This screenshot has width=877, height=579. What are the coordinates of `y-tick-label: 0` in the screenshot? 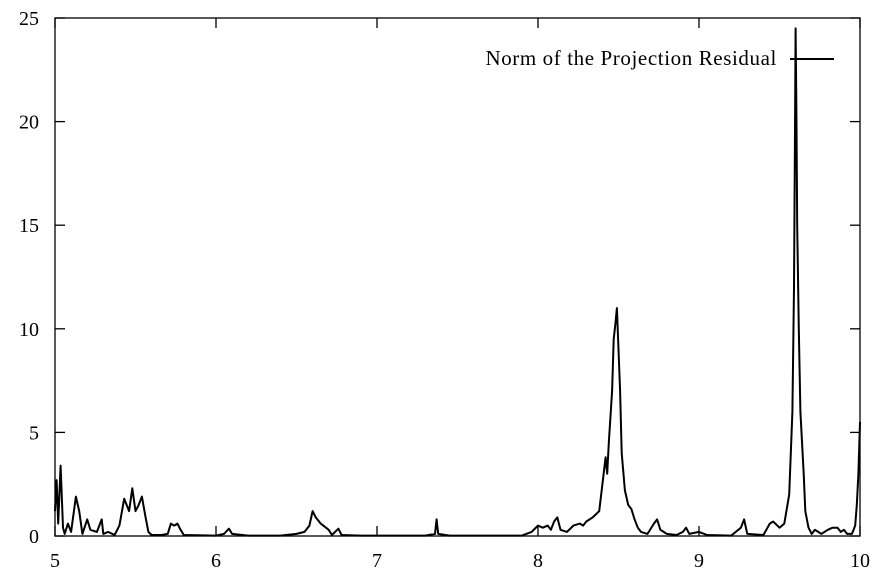 It's located at (34, 537).